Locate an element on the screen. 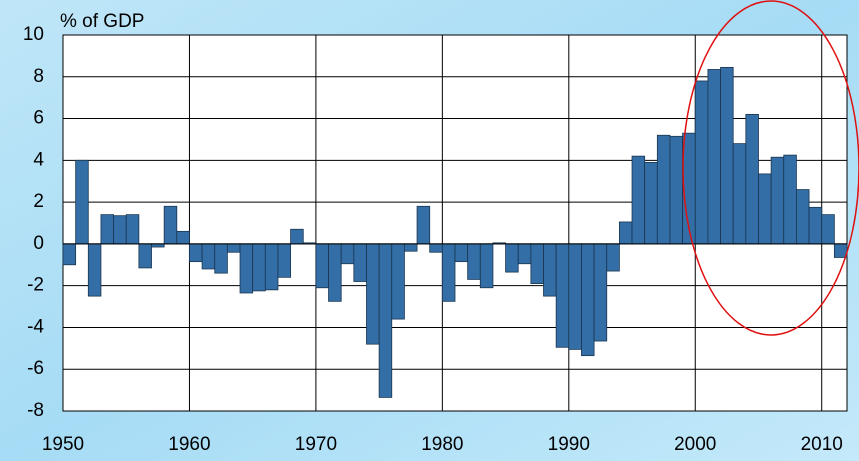  x-tick-label: 1950 is located at coordinates (63, 444).